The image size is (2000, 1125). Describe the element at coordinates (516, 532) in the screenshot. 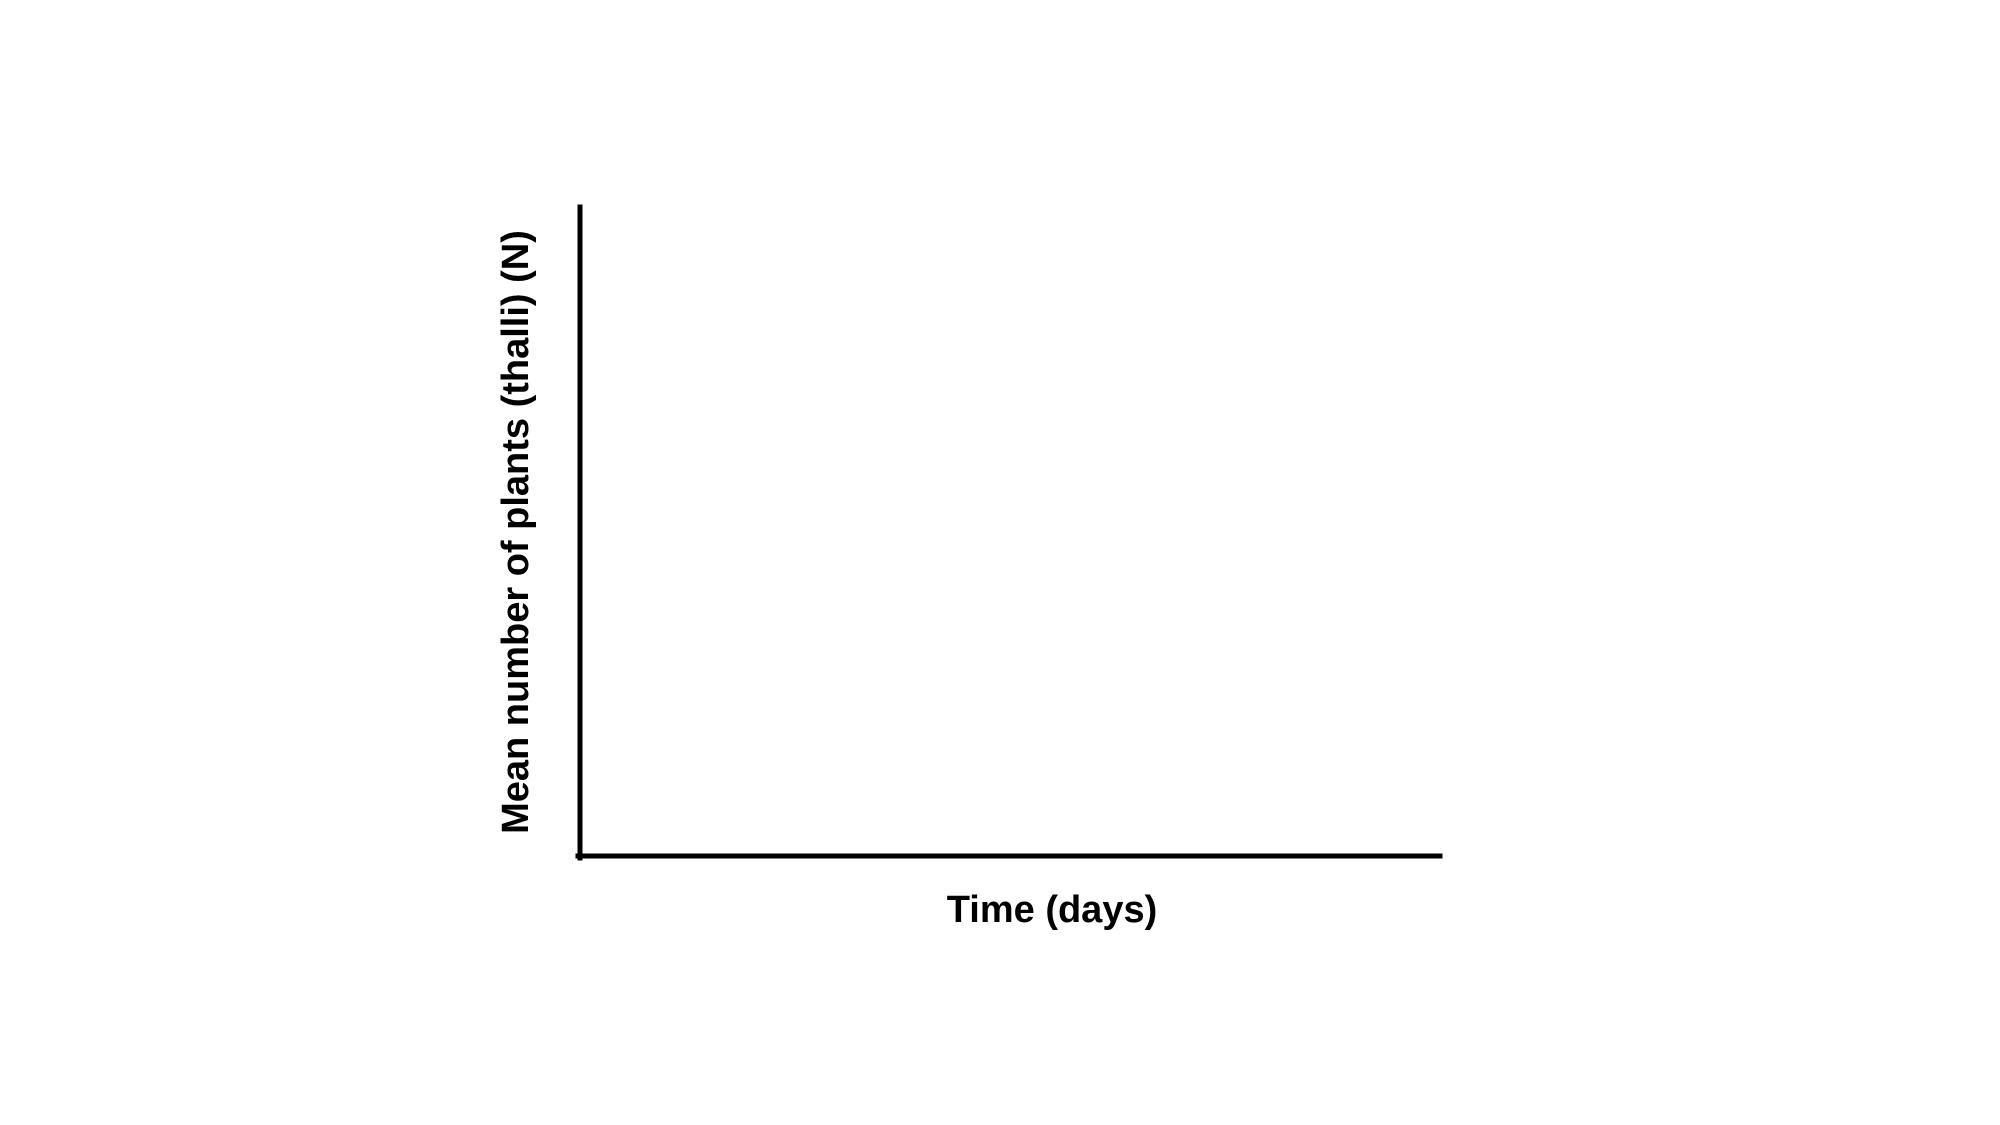

I see `y-axis-label: Mean number of plants (thalli) (N)` at that location.